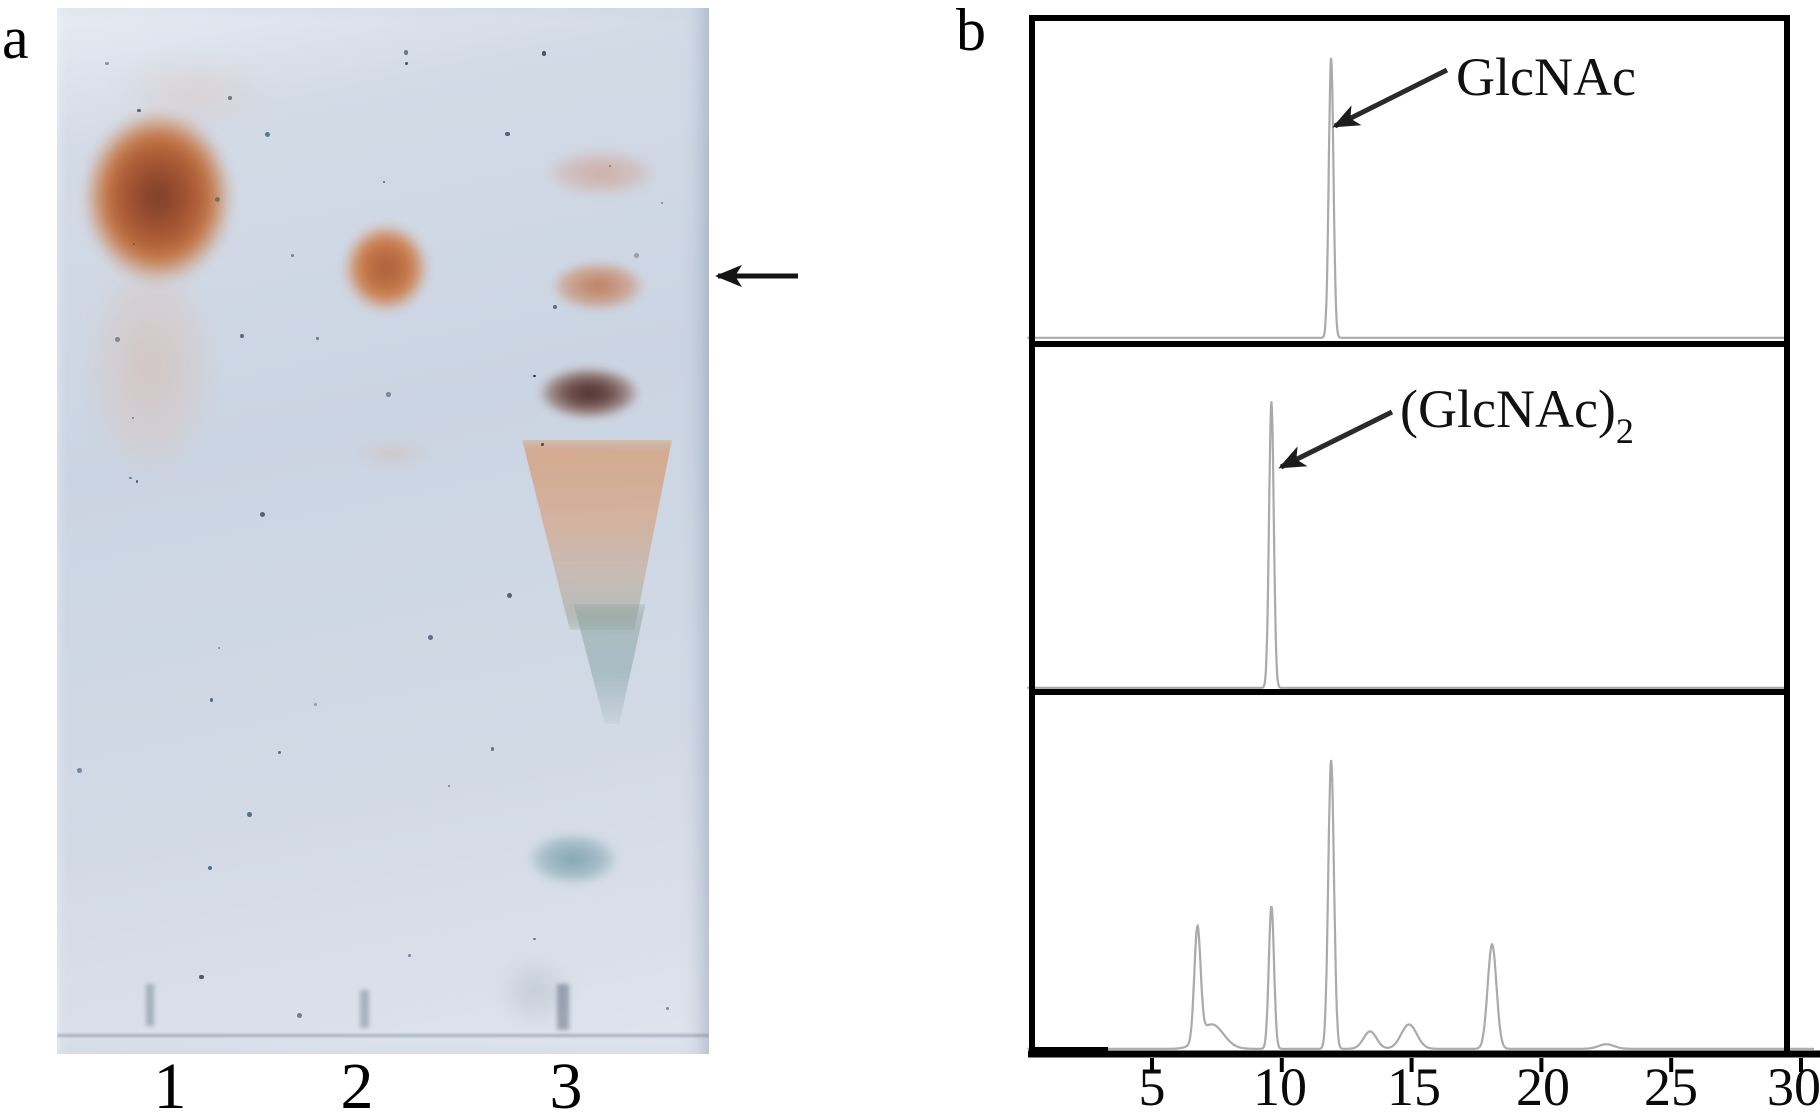 Image resolution: width=1820 pixels, height=1116 pixels. What do you see at coordinates (1793, 1086) in the screenshot?
I see `x-tick-label-30: 30` at bounding box center [1793, 1086].